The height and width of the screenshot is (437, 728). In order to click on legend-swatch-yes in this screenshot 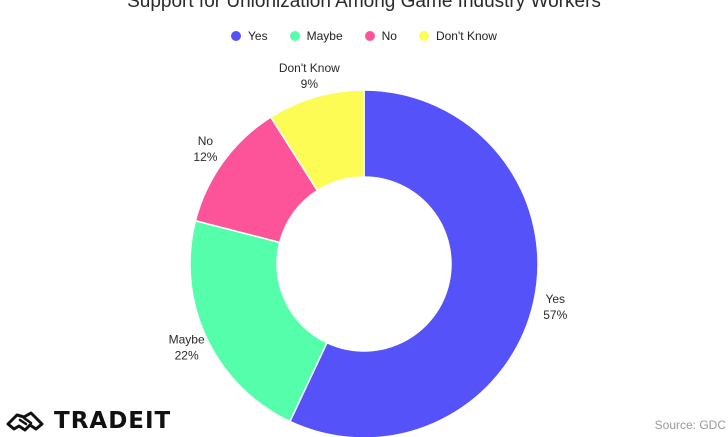, I will do `click(236, 36)`.